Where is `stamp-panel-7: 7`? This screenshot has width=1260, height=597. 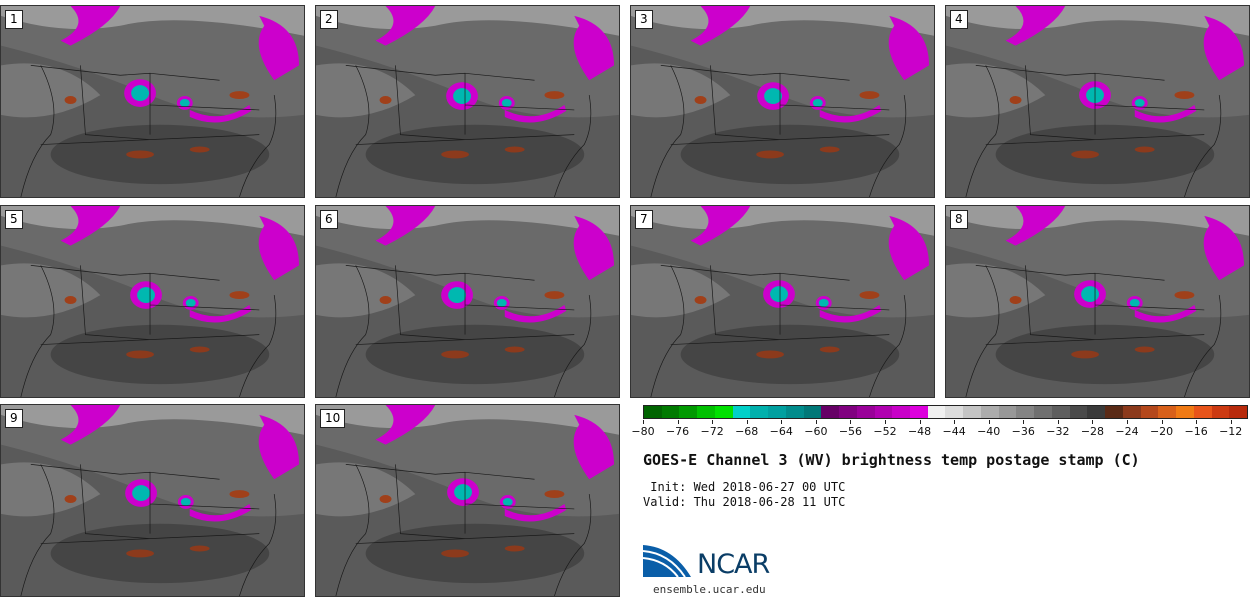 stamp-panel-7: 7 is located at coordinates (782, 301).